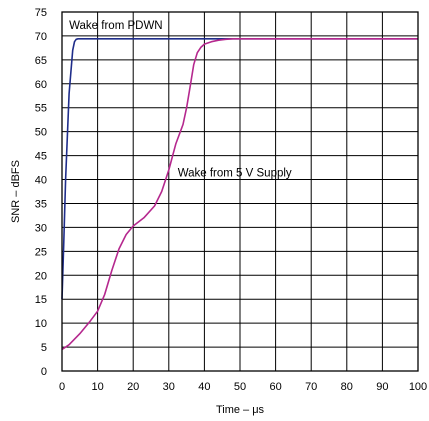 The image size is (429, 421). Describe the element at coordinates (97, 387) in the screenshot. I see `x-tick-label: 10` at that location.